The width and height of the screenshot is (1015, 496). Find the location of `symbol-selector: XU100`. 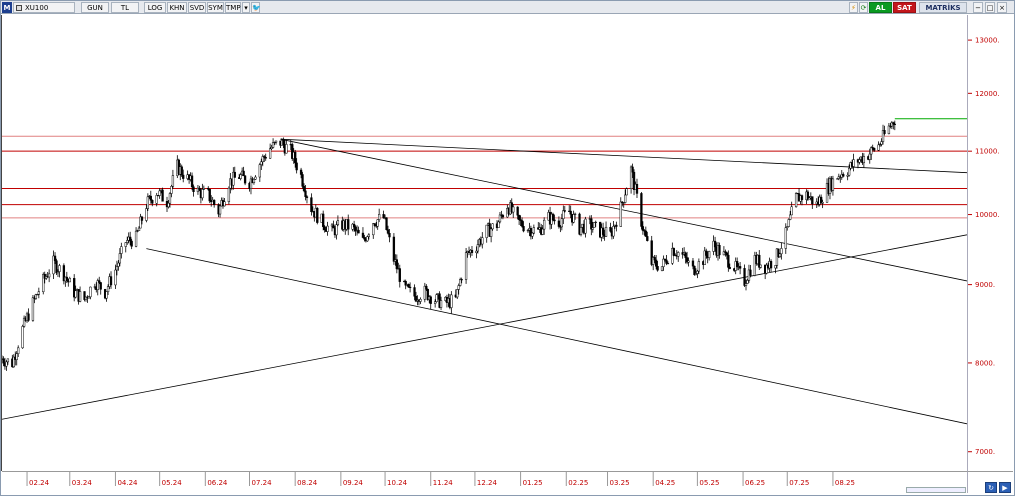

symbol-selector: XU100 is located at coordinates (44, 7).